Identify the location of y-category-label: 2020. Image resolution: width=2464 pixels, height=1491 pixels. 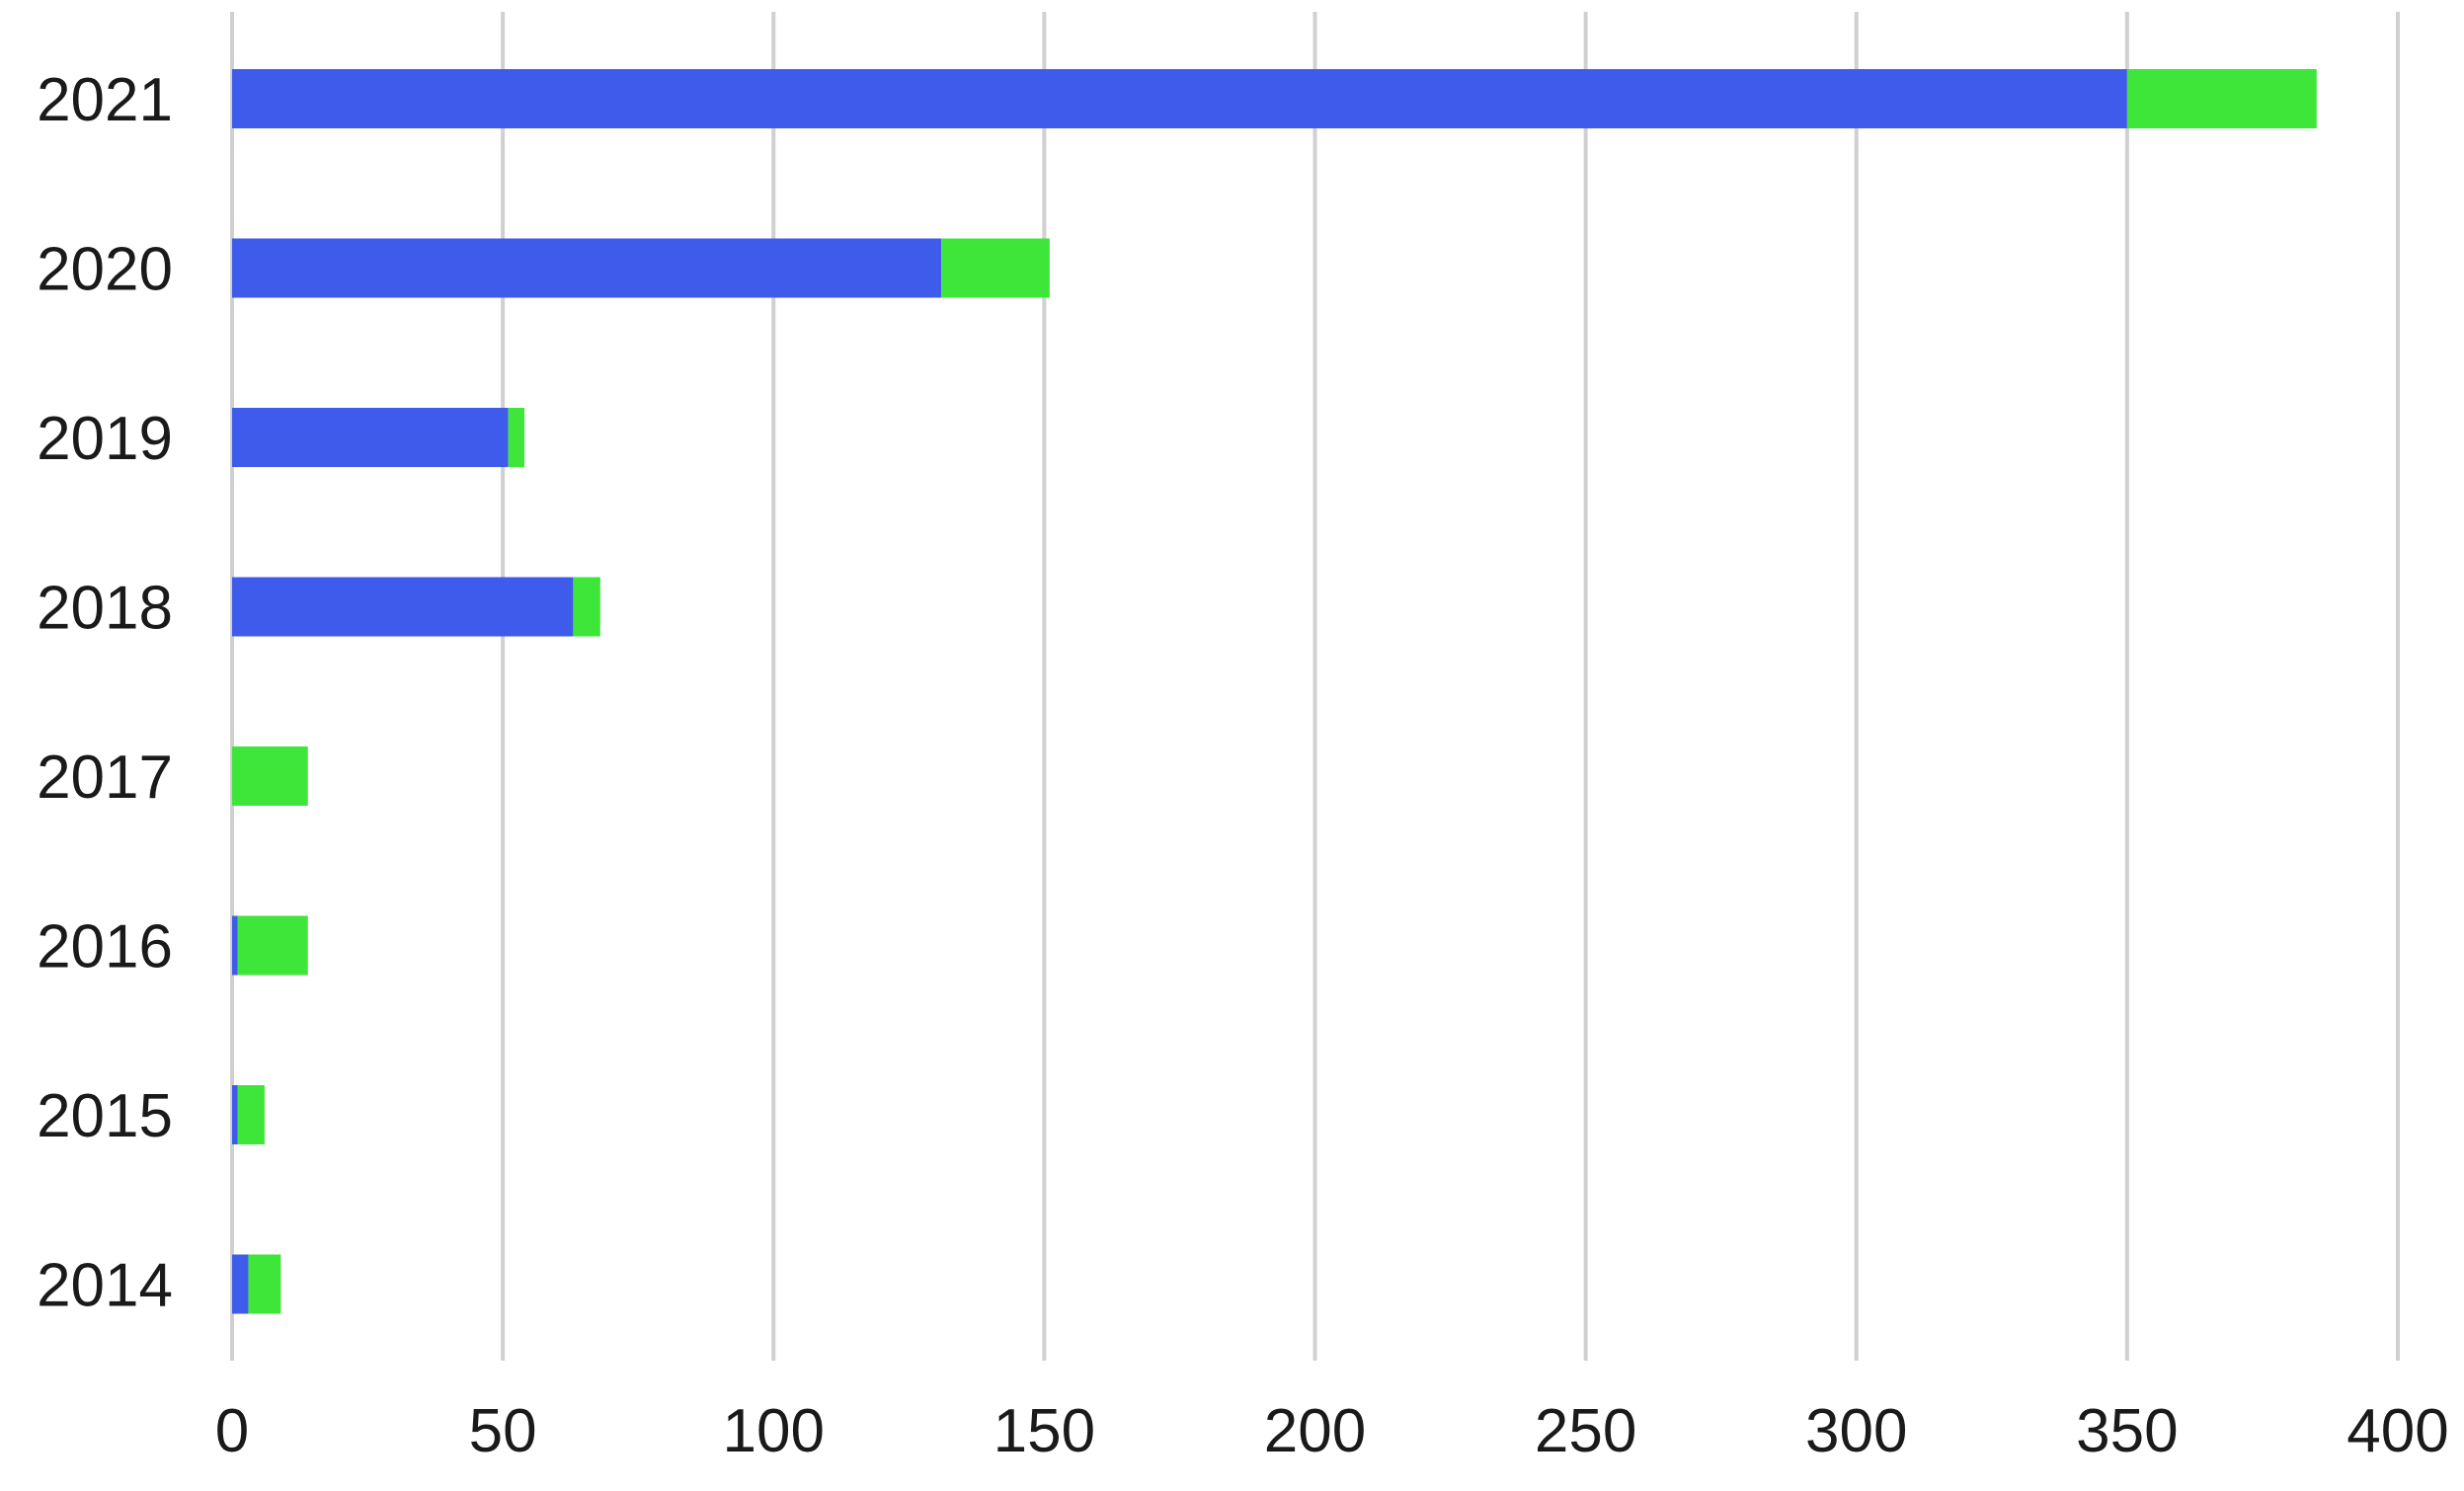
(105, 270).